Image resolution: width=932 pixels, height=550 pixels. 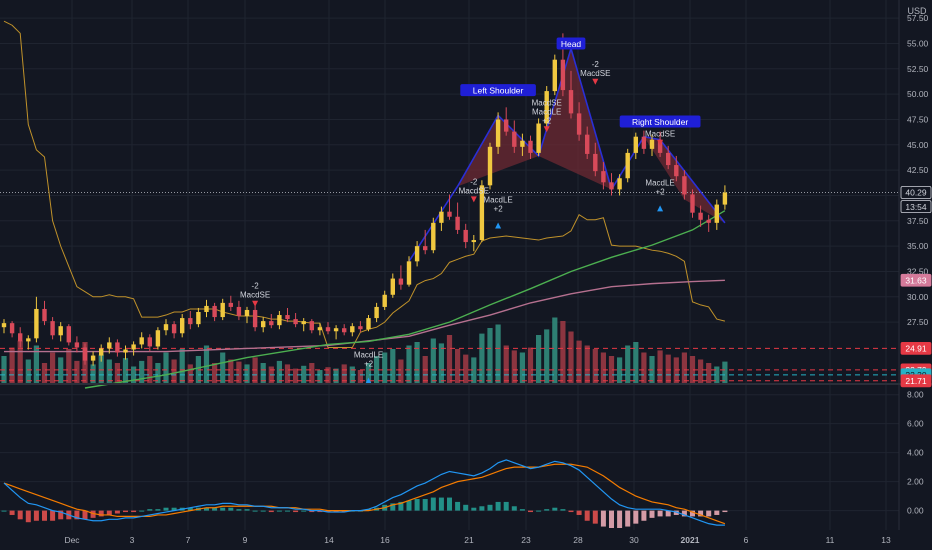 What do you see at coordinates (526, 540) in the screenshot?
I see `time-tick-label: 23` at bounding box center [526, 540].